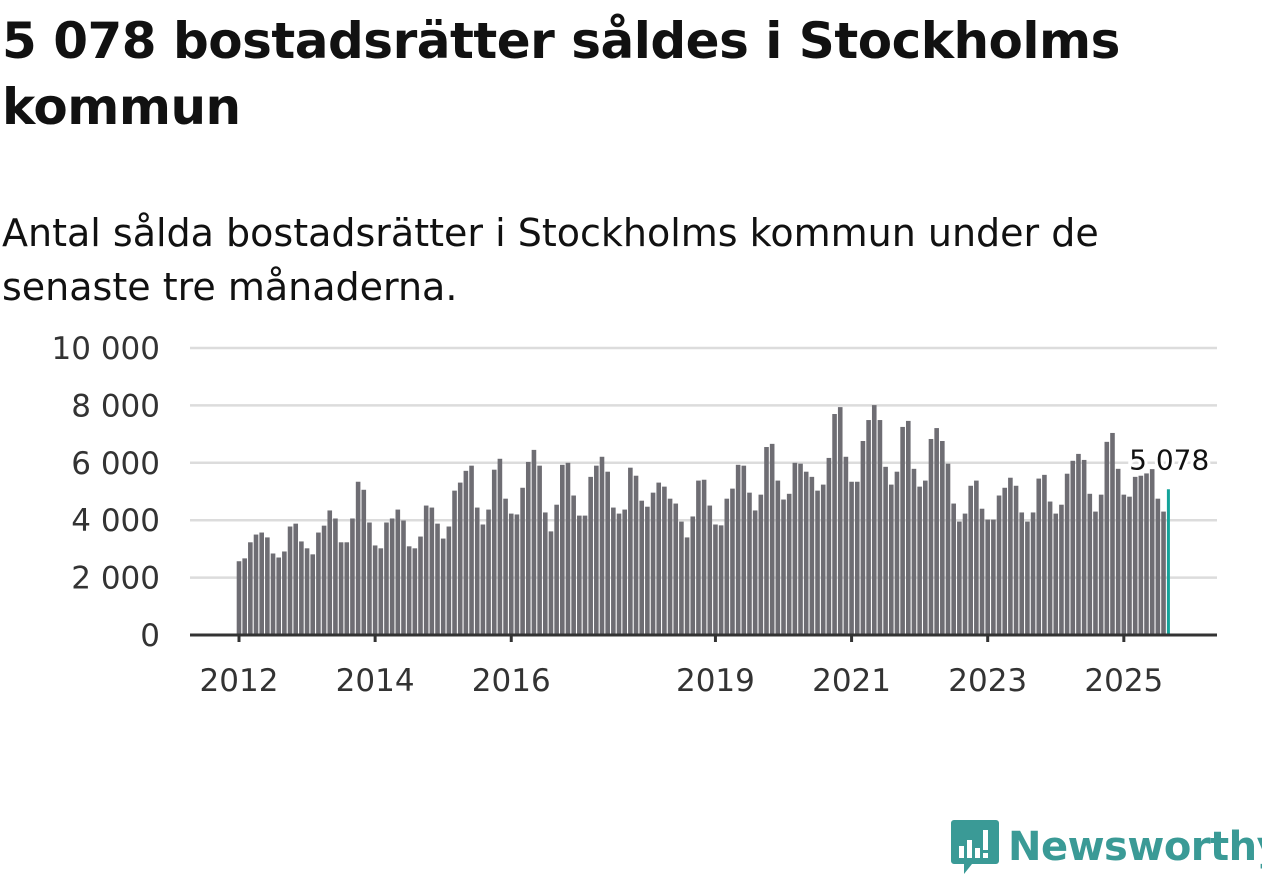  What do you see at coordinates (987, 681) in the screenshot?
I see `x-tick-label: 2023` at bounding box center [987, 681].